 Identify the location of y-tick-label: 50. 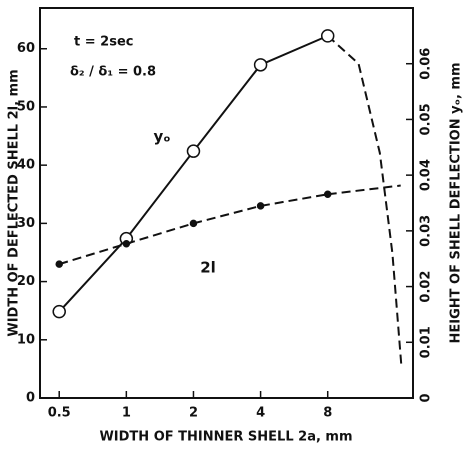
(26, 106).